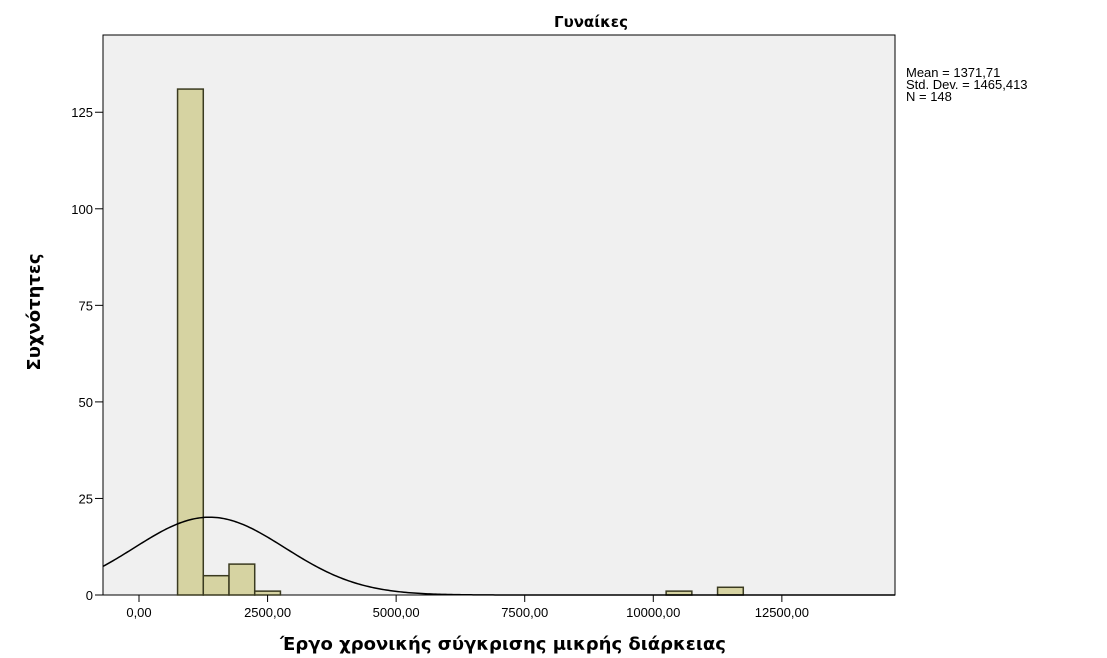 This screenshot has width=1107, height=658. I want to click on y-tick-label: 25, so click(86, 498).